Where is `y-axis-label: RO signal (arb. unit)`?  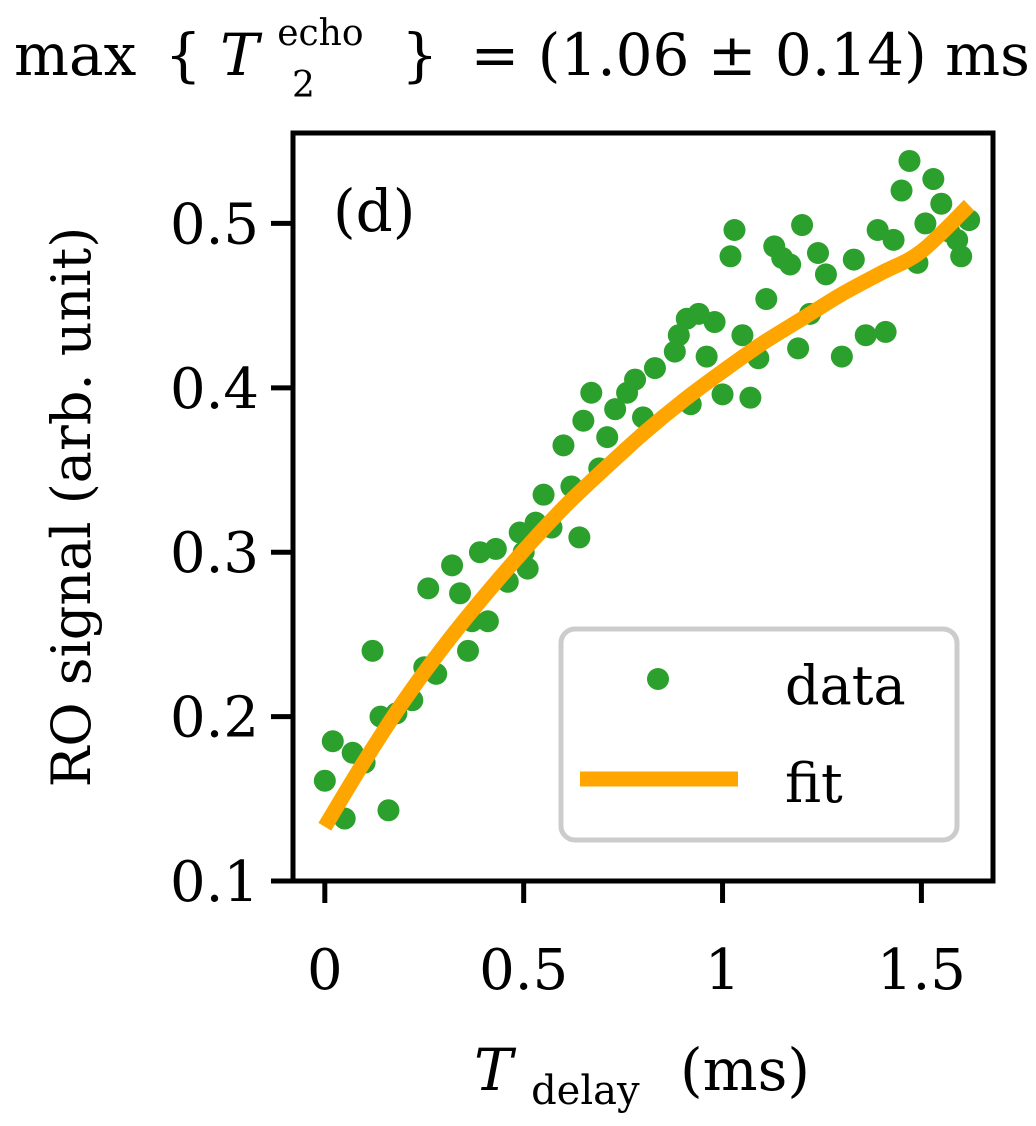
y-axis-label: RO signal (arb. unit) is located at coordinates (71, 507).